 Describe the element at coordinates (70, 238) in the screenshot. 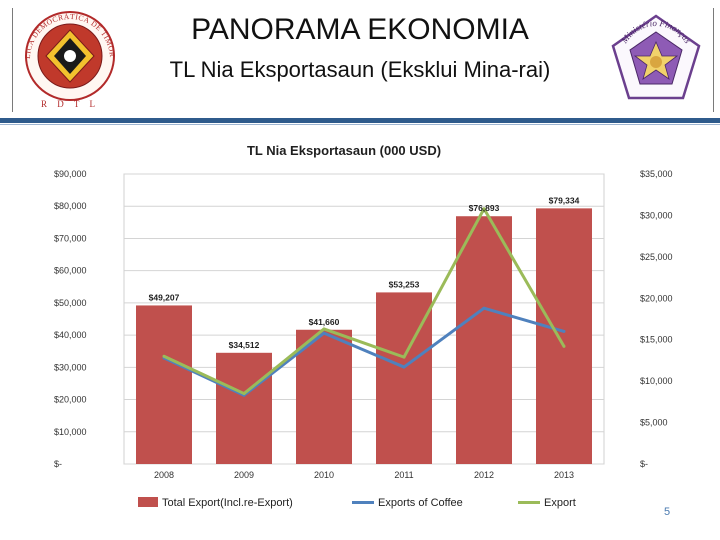

I see `left-axis-tick-label: $70,000` at that location.